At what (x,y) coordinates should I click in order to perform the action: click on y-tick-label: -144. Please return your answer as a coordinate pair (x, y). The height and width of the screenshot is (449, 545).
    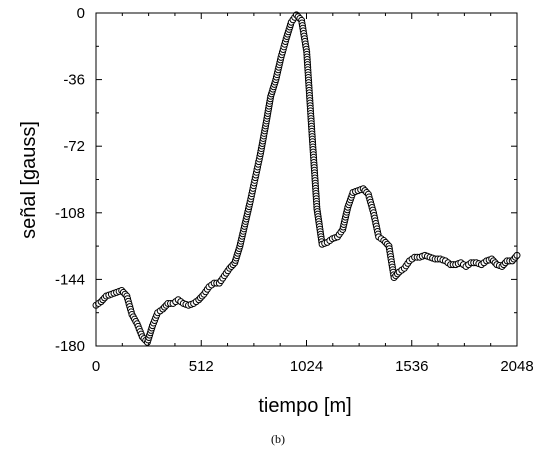
    Looking at the image, I should click on (70, 279).